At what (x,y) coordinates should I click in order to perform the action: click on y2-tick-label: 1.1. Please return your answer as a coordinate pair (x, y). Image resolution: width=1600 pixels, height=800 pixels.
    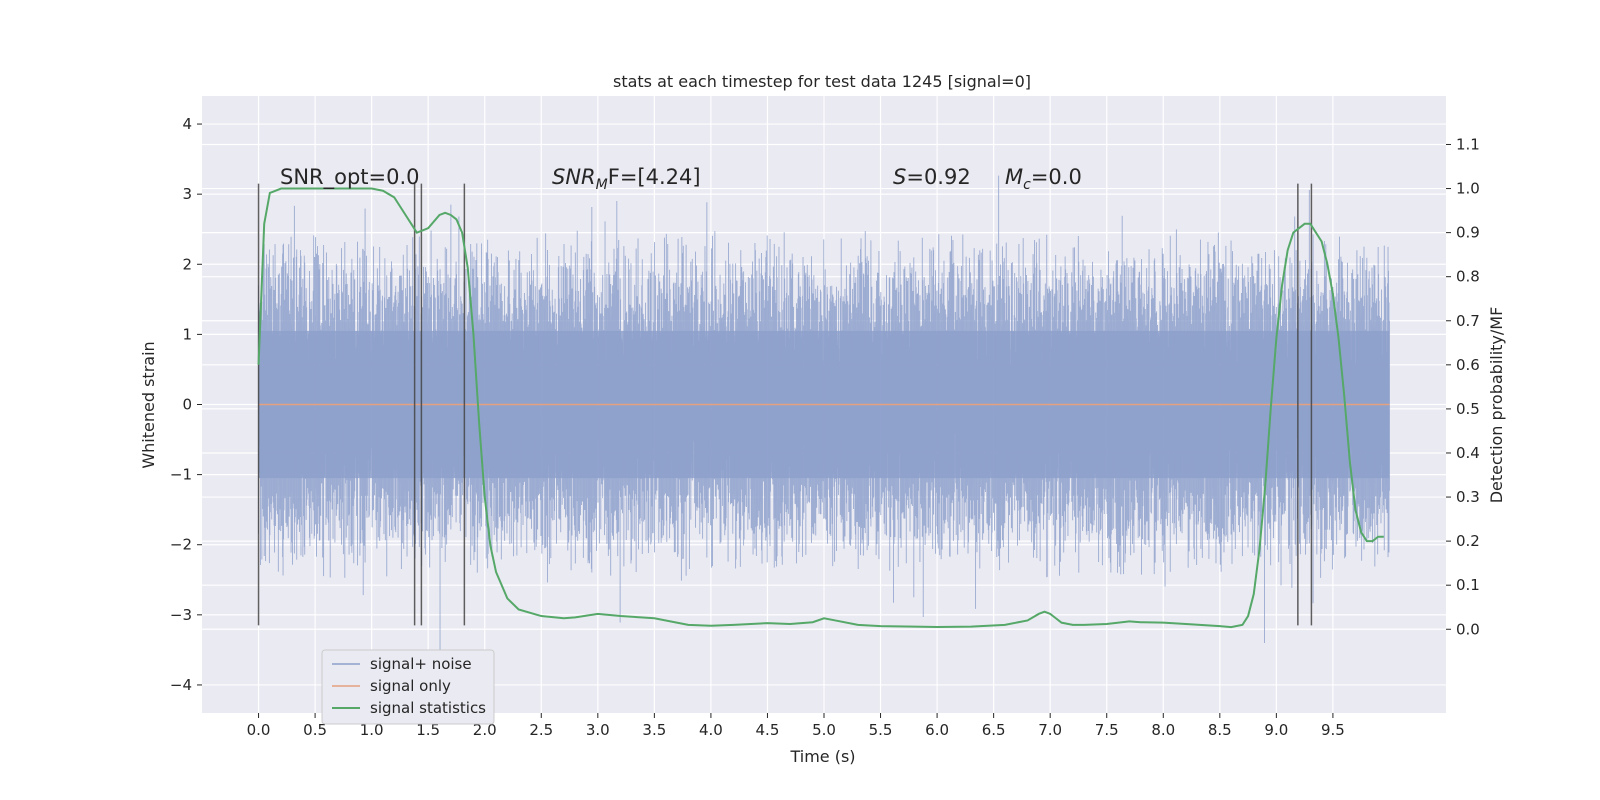
    Looking at the image, I should click on (1468, 144).